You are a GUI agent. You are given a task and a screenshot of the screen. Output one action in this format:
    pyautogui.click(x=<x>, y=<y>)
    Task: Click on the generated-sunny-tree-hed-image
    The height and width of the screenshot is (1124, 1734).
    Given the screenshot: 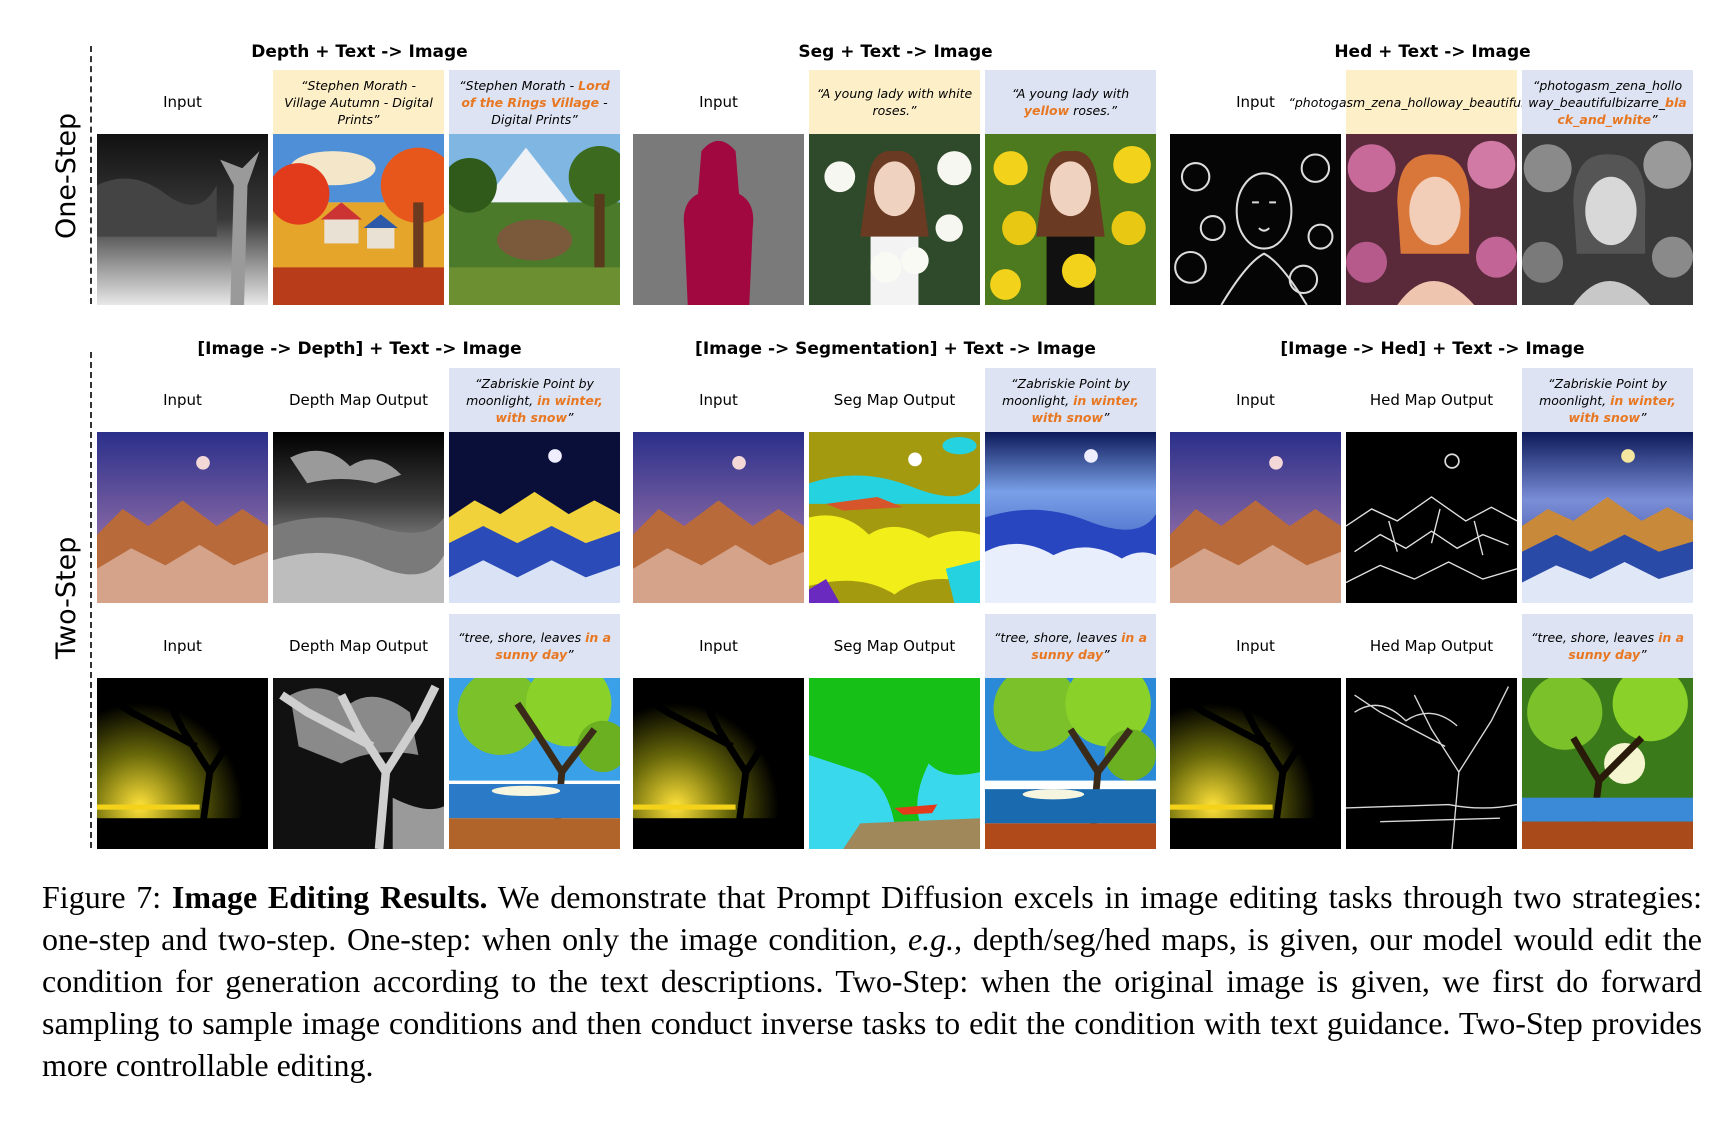 What is the action you would take?
    pyautogui.click(x=1607, y=763)
    